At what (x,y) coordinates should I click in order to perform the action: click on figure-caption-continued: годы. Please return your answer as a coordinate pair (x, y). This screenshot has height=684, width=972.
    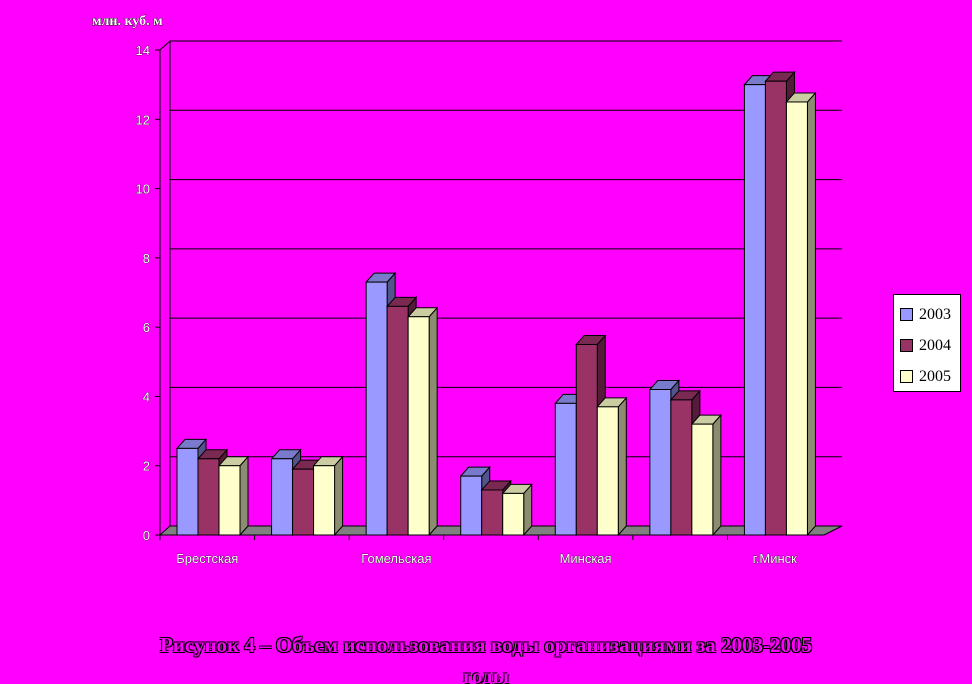
    Looking at the image, I should click on (486, 674).